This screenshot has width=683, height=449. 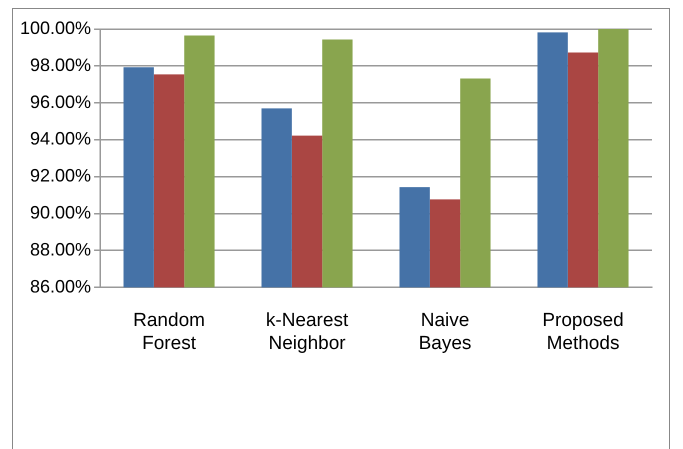 What do you see at coordinates (307, 332) in the screenshot?
I see `x-tick-label: k-Nearest Neighbor` at bounding box center [307, 332].